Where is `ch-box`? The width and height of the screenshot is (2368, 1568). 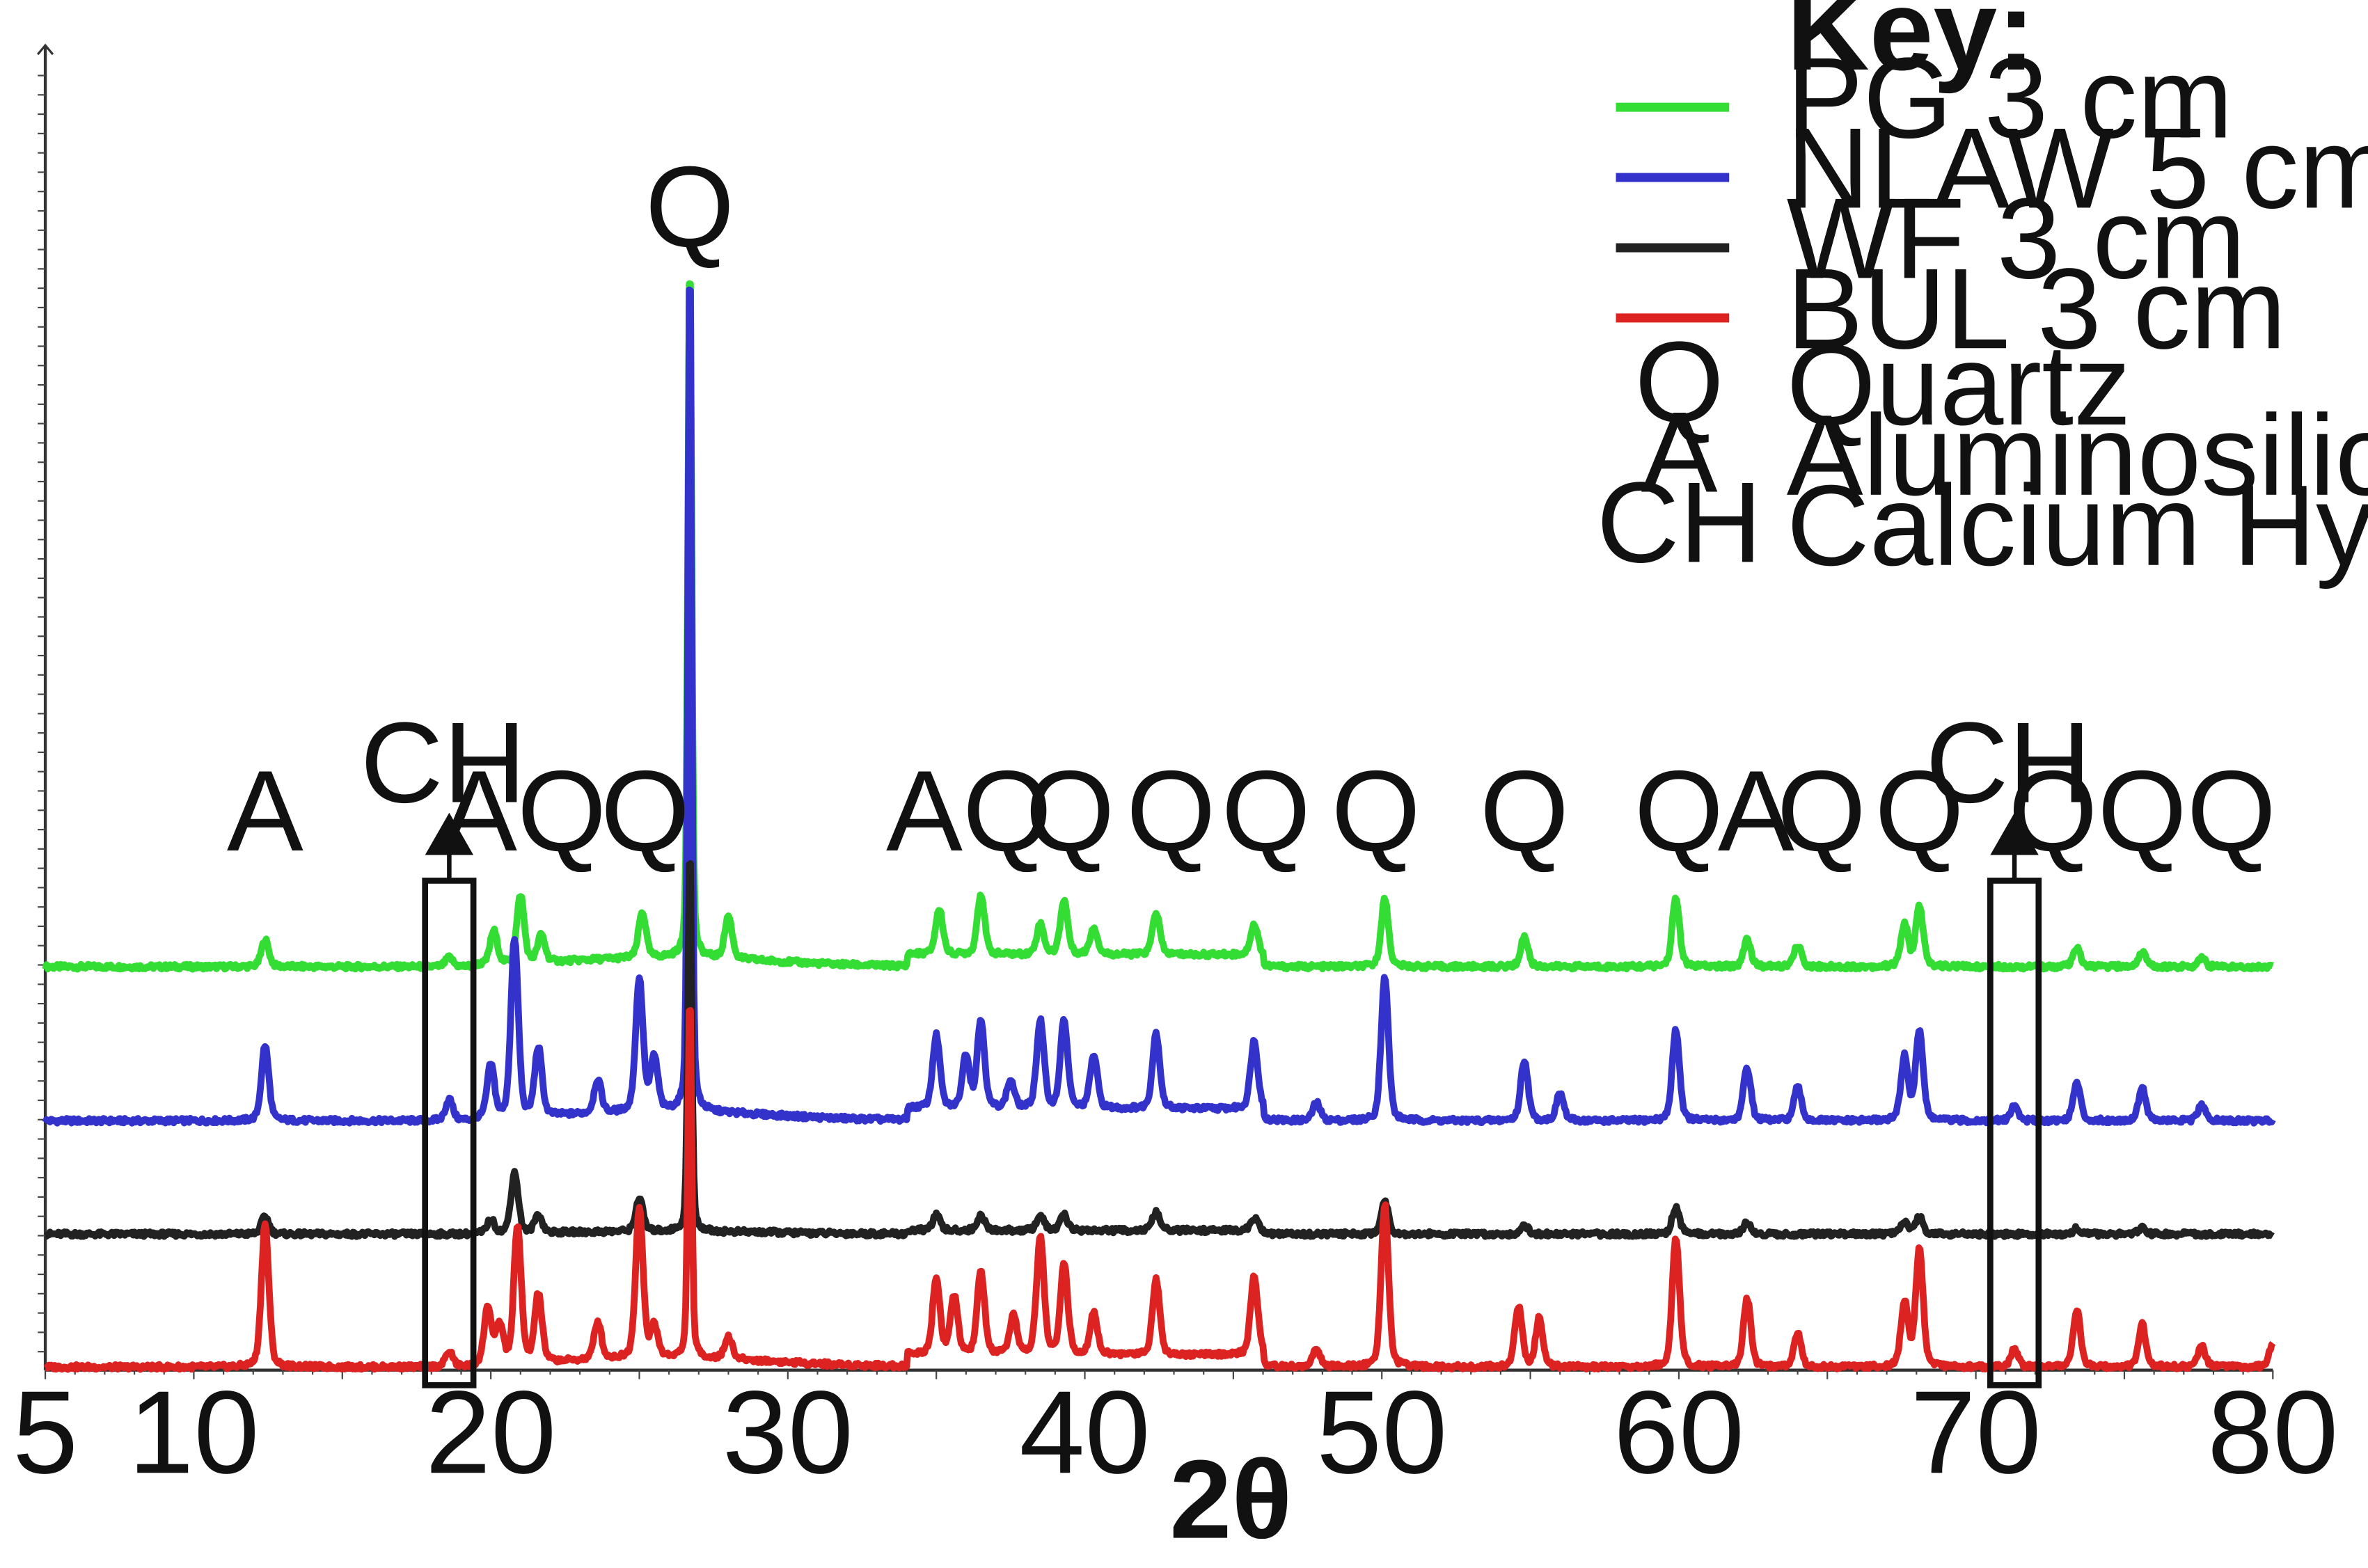 ch-box is located at coordinates (2014, 1133).